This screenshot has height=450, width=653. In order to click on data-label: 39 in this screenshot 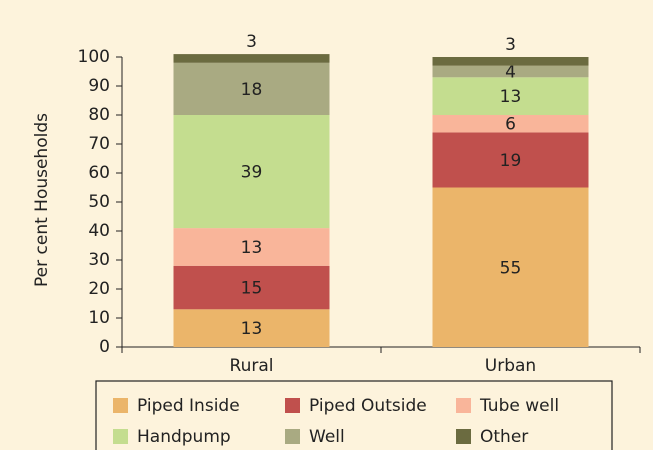, I will do `click(252, 173)`.